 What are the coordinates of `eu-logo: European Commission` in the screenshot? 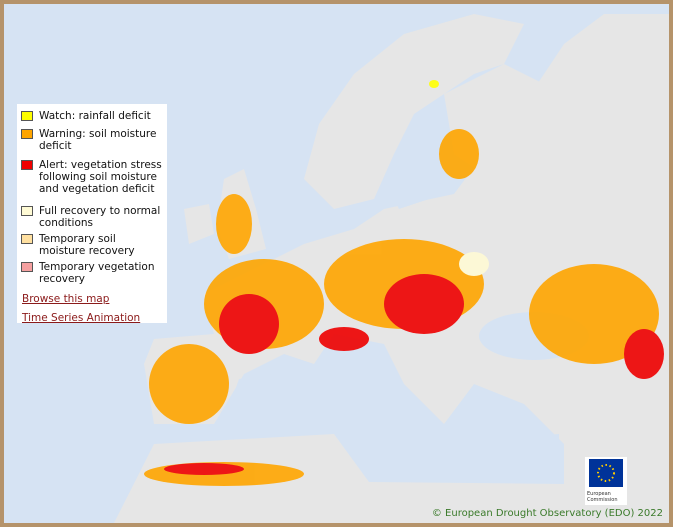 It's located at (606, 481).